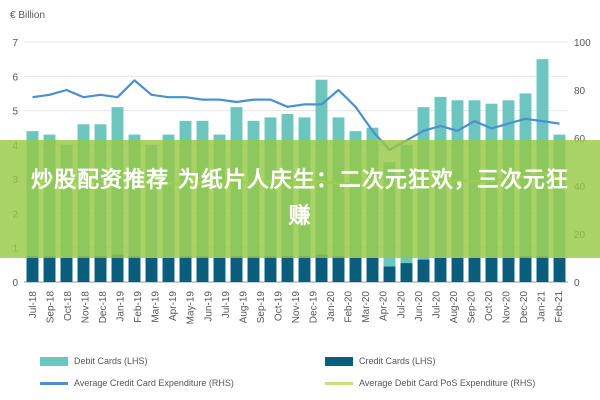 The width and height of the screenshot is (600, 400). Describe the element at coordinates (580, 91) in the screenshot. I see `right-tick-label: 80` at that location.